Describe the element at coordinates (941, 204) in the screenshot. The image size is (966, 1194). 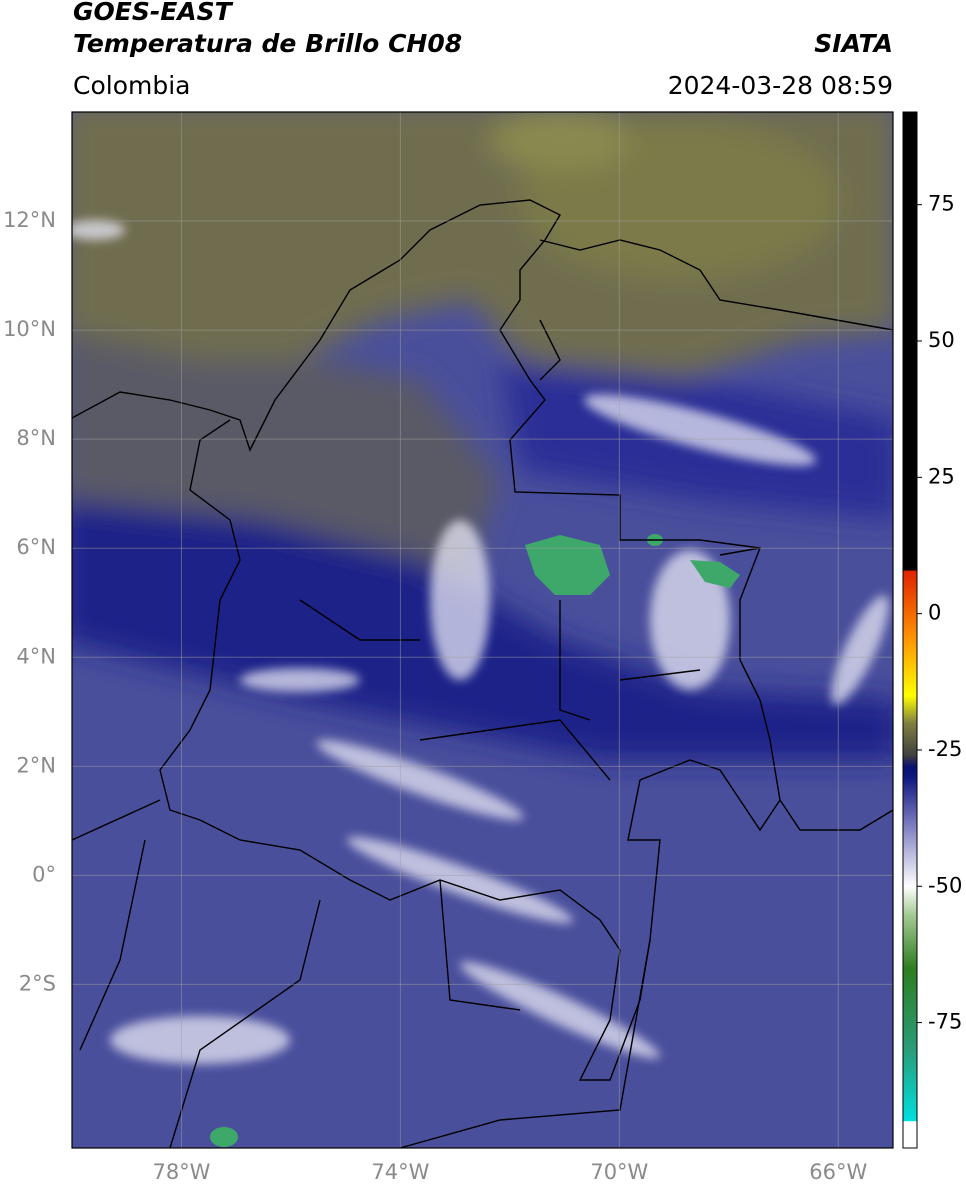
I see `colorbar-tick-label: 75` at that location.